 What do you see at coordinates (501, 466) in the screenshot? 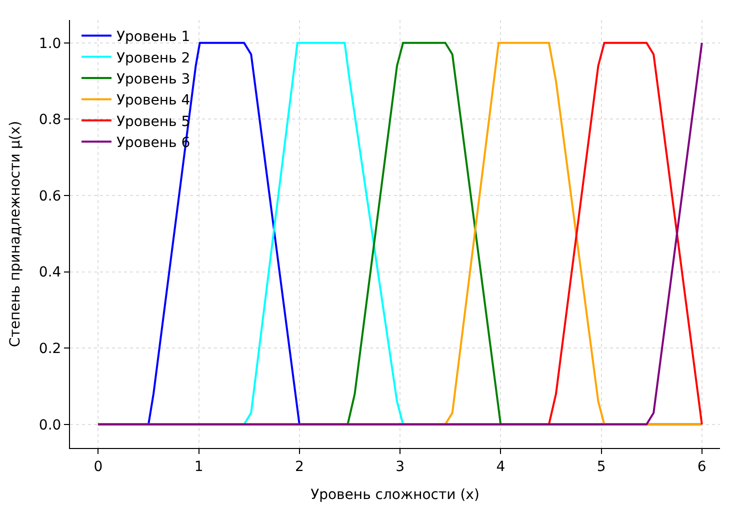
I see `x-tick-label: 4` at bounding box center [501, 466].